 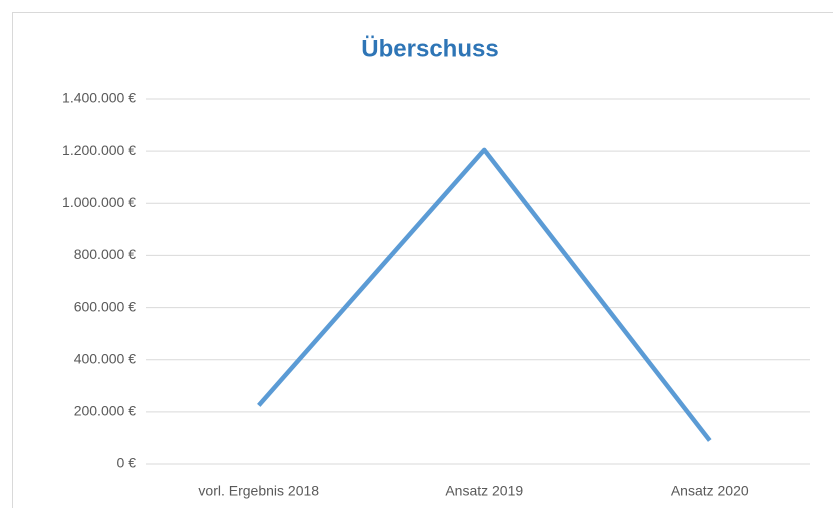 What do you see at coordinates (710, 491) in the screenshot?
I see `x-tick-label: Ansatz 2020` at bounding box center [710, 491].